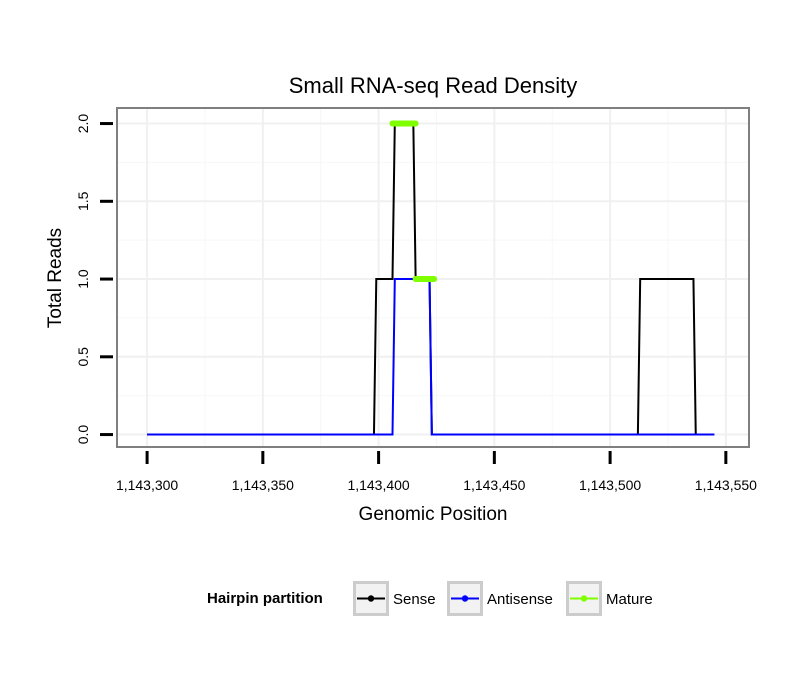 This screenshot has height=690, width=810. I want to click on y-tick-label: 0.0, so click(83, 435).